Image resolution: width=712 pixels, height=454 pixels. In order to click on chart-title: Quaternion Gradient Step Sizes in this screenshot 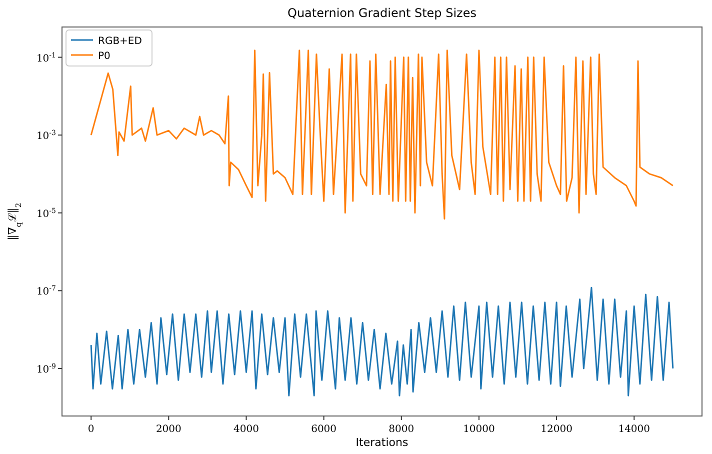, I will do `click(382, 13)`.